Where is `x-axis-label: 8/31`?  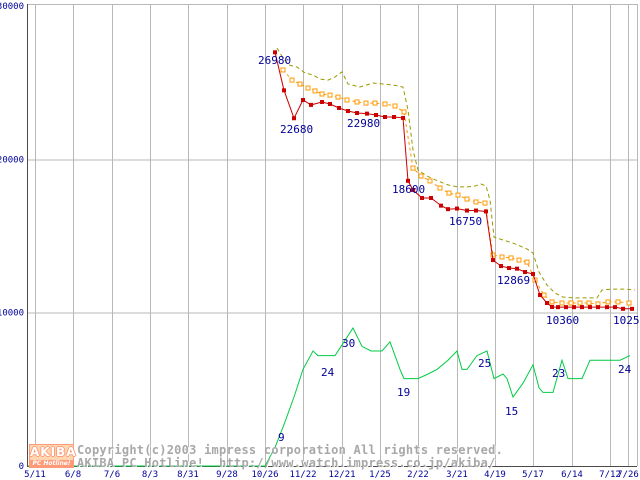
x-axis-label: 8/31 is located at coordinates (188, 475).